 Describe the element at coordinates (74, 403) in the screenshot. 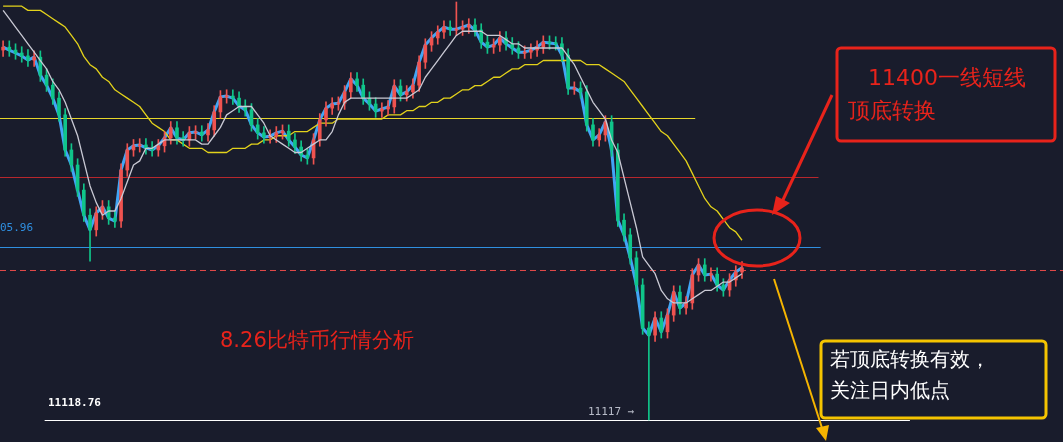

I see `annotation: 11118.76` at that location.